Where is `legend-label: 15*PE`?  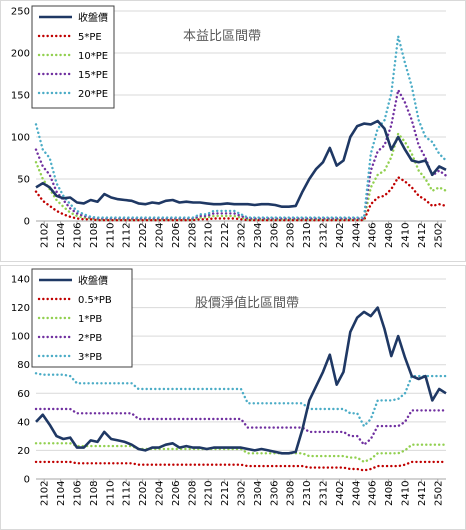
legend-label: 15*PE is located at coordinates (93, 75).